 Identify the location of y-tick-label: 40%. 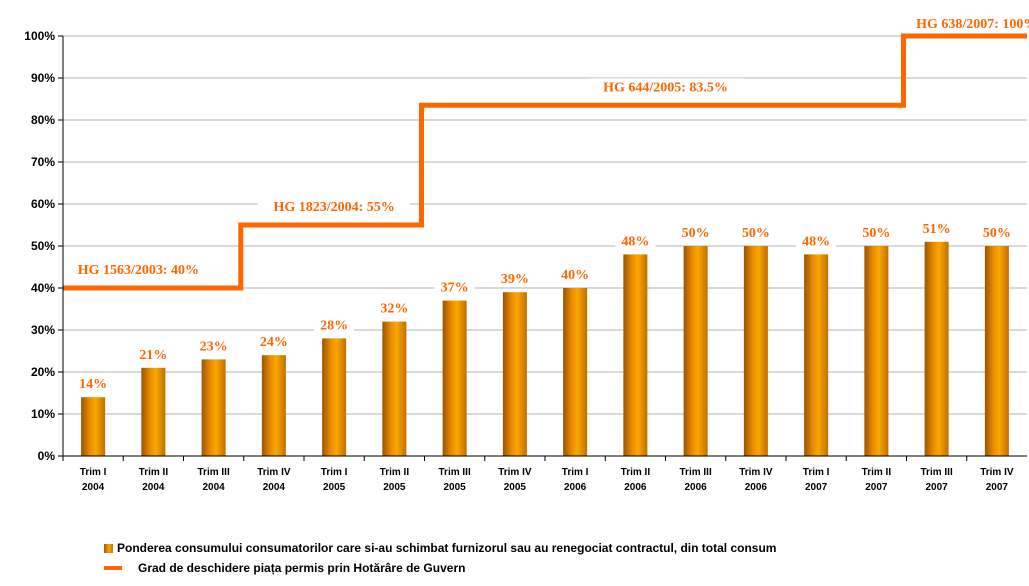
(43, 288).